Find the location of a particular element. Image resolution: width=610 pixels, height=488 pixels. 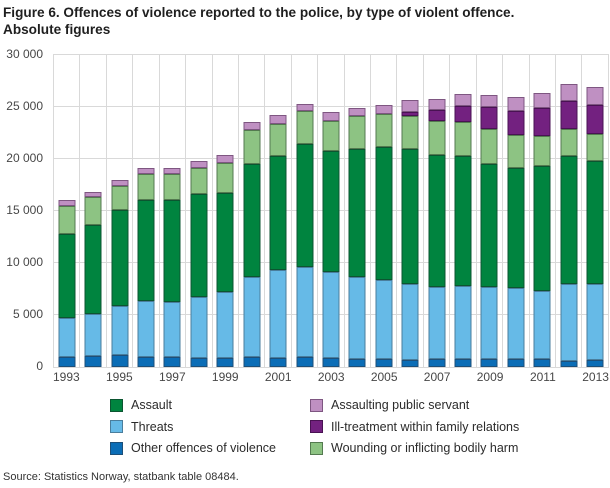

bar-2012-segment-ill-treatment-within-family-relations is located at coordinates (569, 115).